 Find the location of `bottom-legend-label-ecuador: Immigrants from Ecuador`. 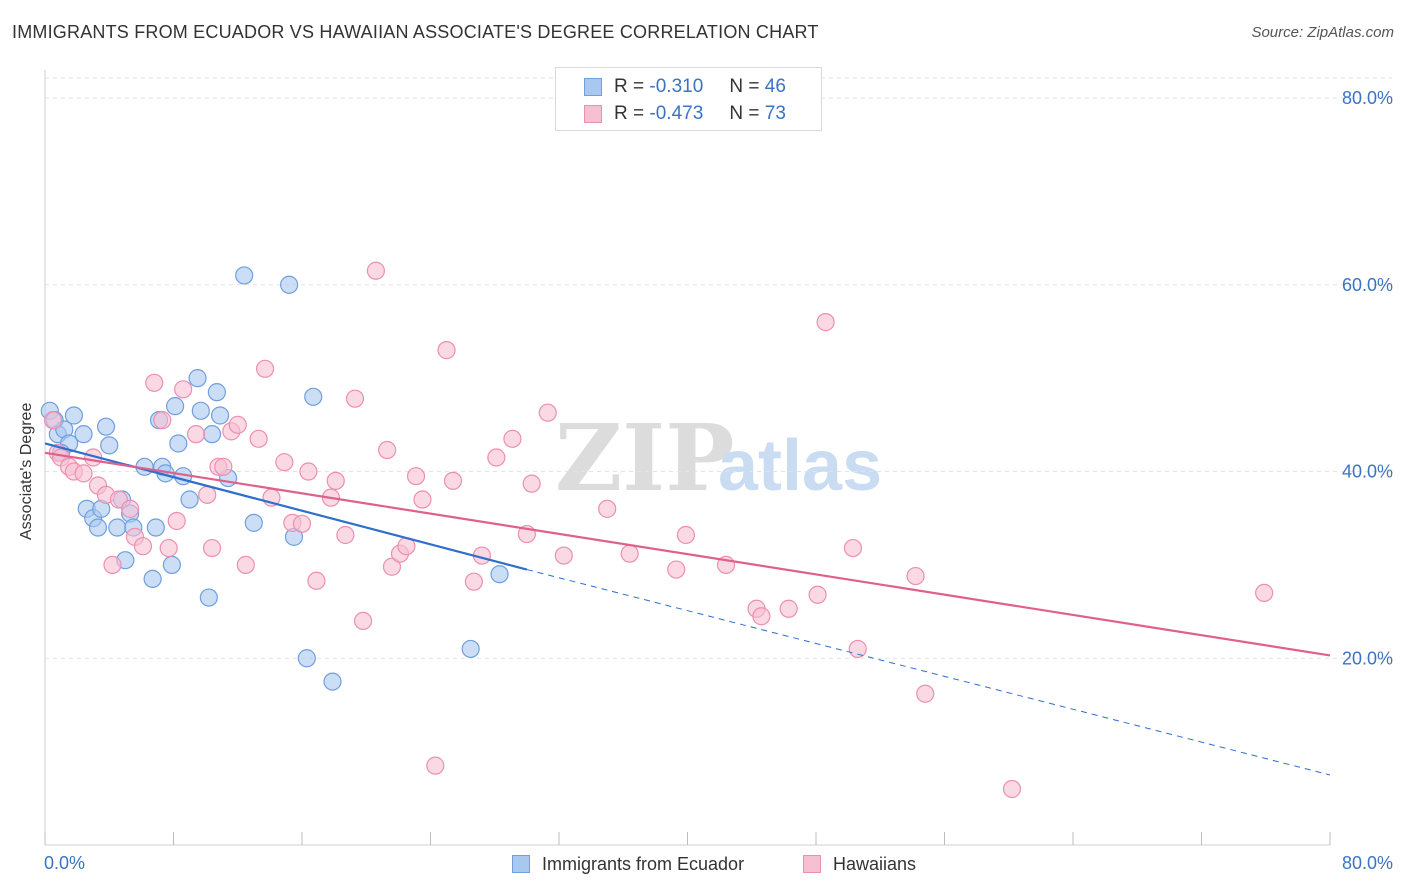

bottom-legend-label-ecuador: Immigrants from Ecuador is located at coordinates (643, 863).